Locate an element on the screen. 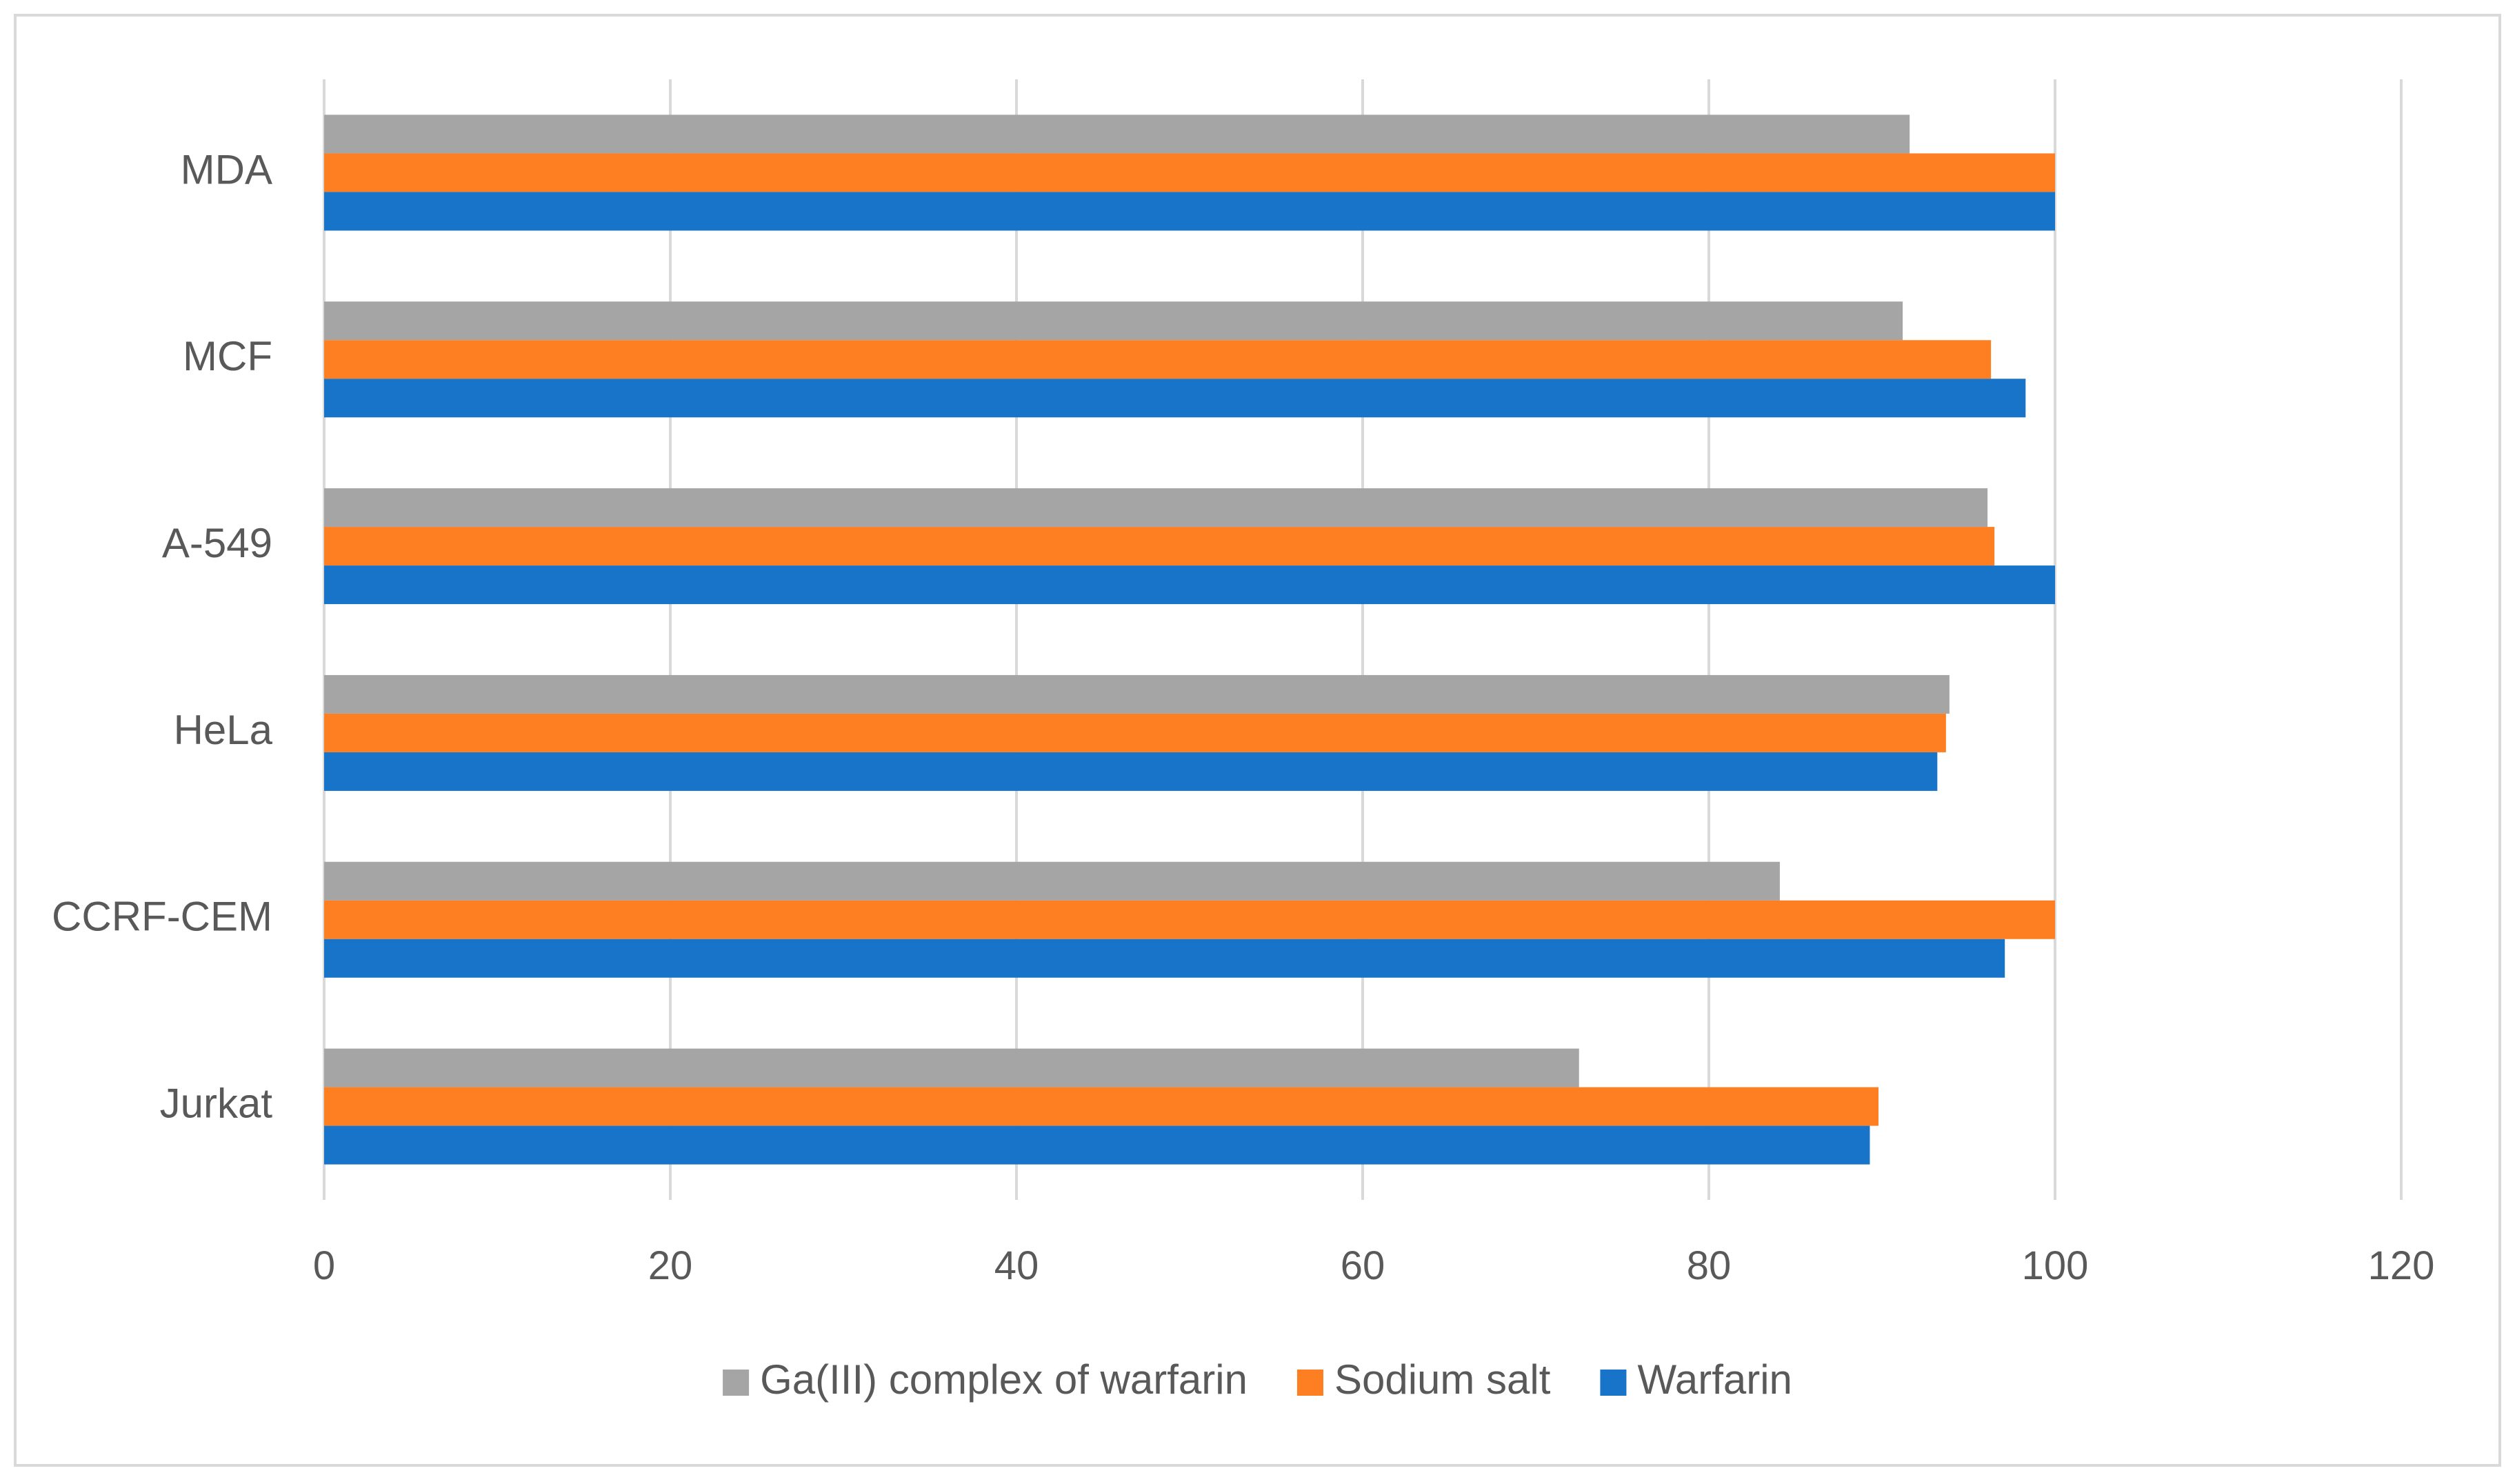 Image resolution: width=2515 pixels, height=1484 pixels. bar-jurkat-warfarin is located at coordinates (1097, 1145).